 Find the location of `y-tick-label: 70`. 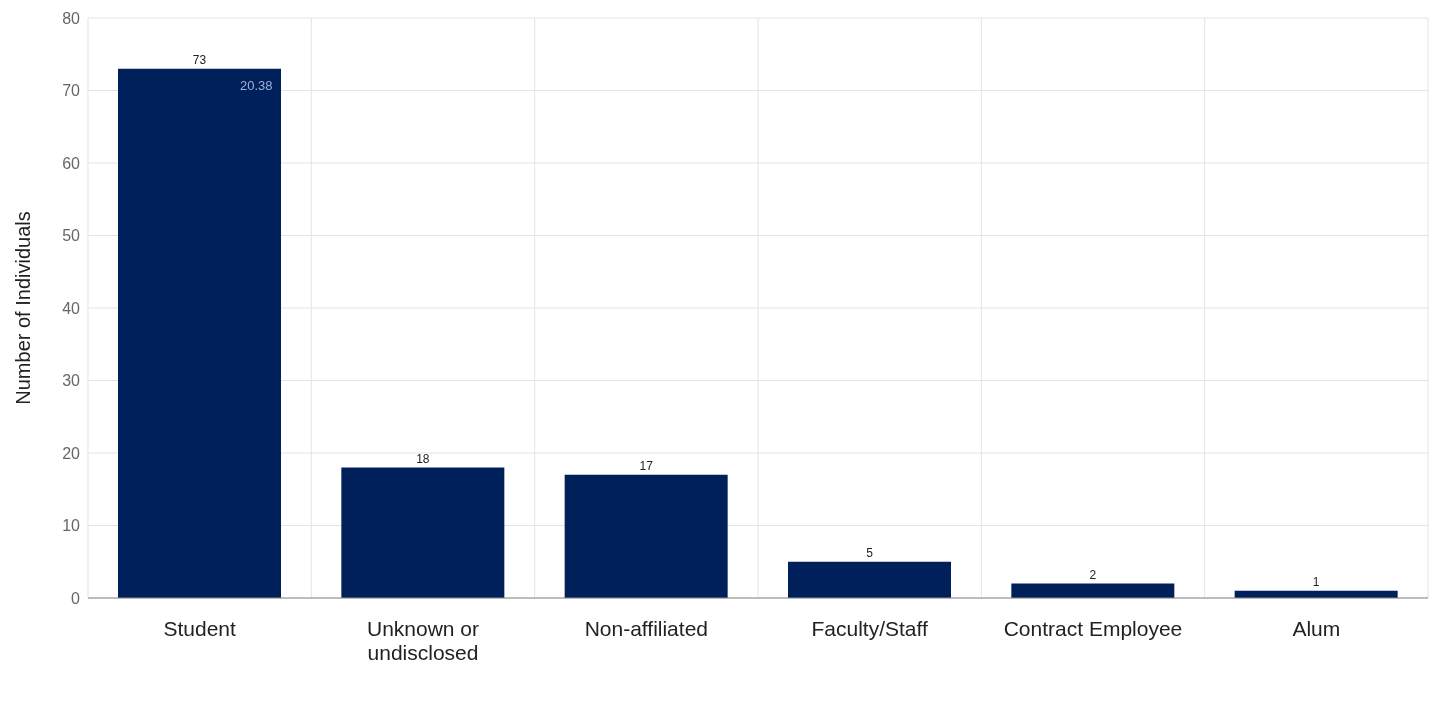

y-tick-label: 70 is located at coordinates (71, 91).